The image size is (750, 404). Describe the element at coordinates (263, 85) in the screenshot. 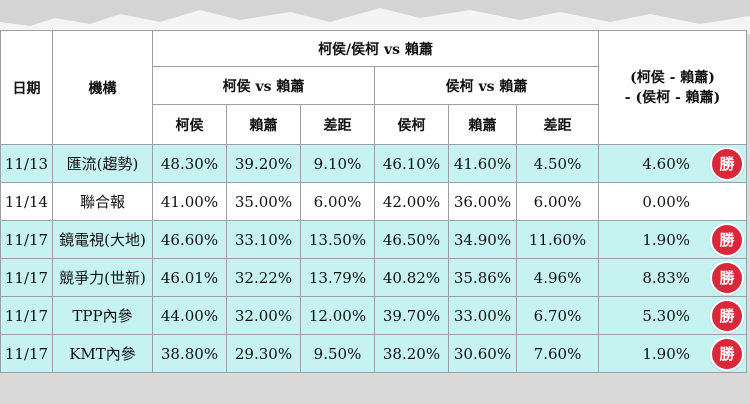

I see `header-group-a: 柯侯 vs 賴蕭` at that location.